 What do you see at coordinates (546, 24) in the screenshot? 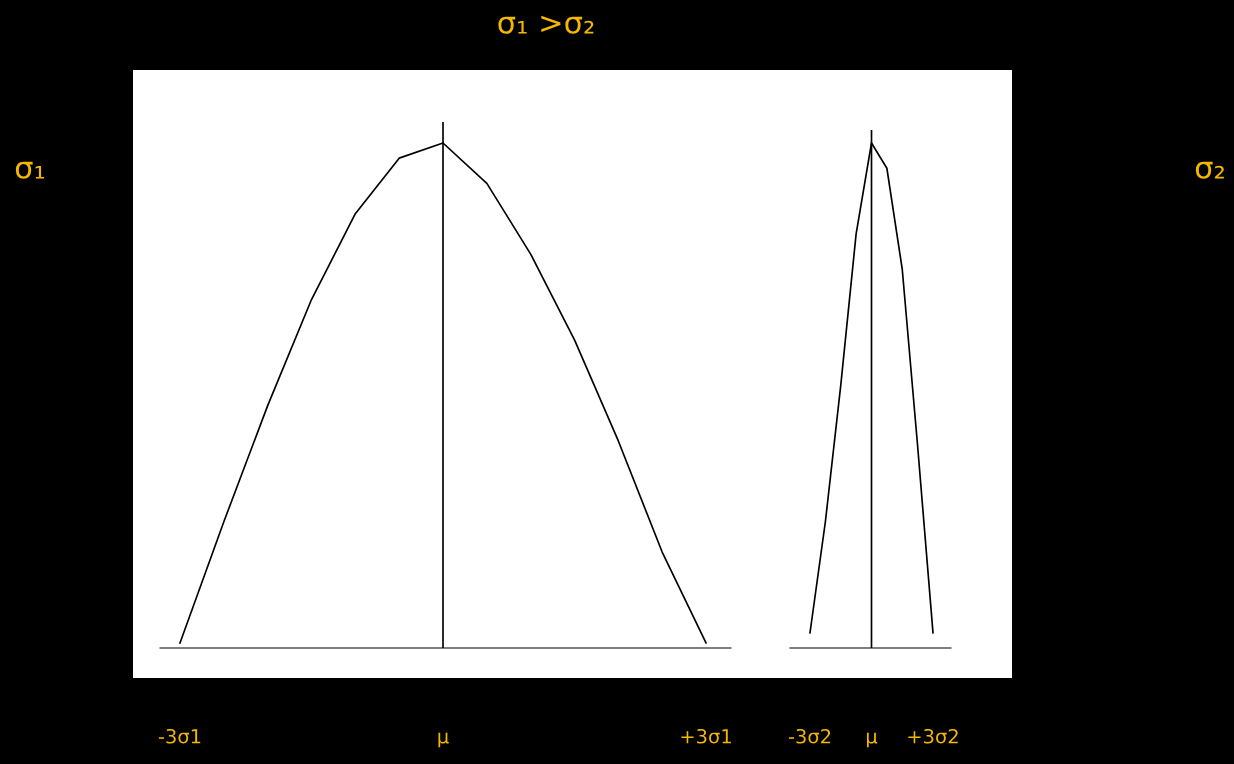
I see `chart-title: σ₁ >σ₂` at bounding box center [546, 24].